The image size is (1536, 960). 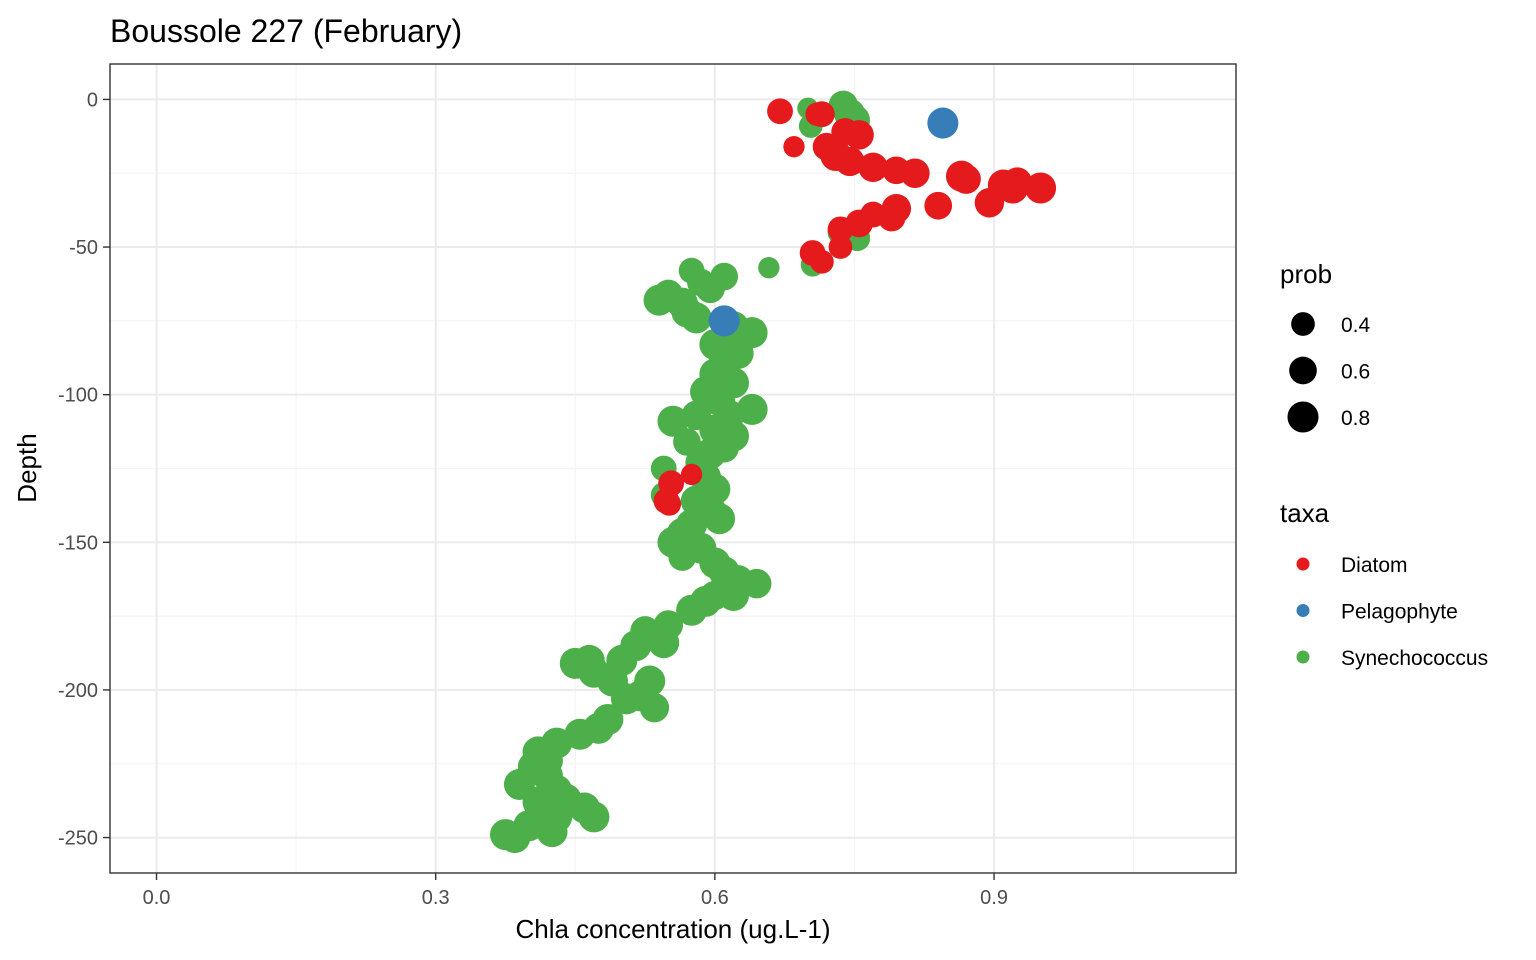 What do you see at coordinates (78, 839) in the screenshot?
I see `y-tick-label: -250` at bounding box center [78, 839].